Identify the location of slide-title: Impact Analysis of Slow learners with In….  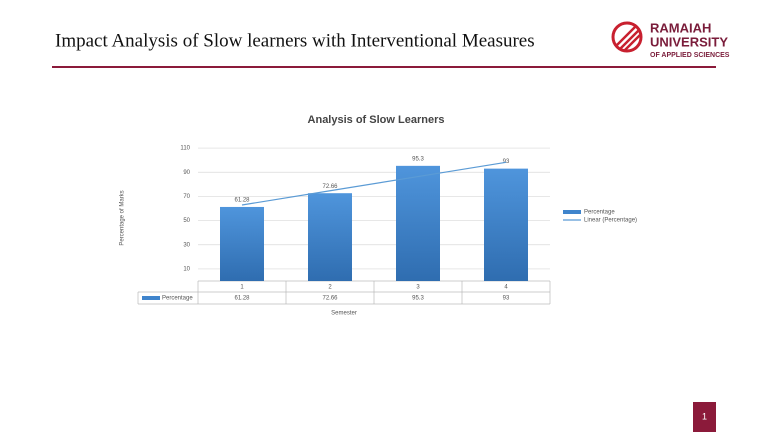
(295, 40).